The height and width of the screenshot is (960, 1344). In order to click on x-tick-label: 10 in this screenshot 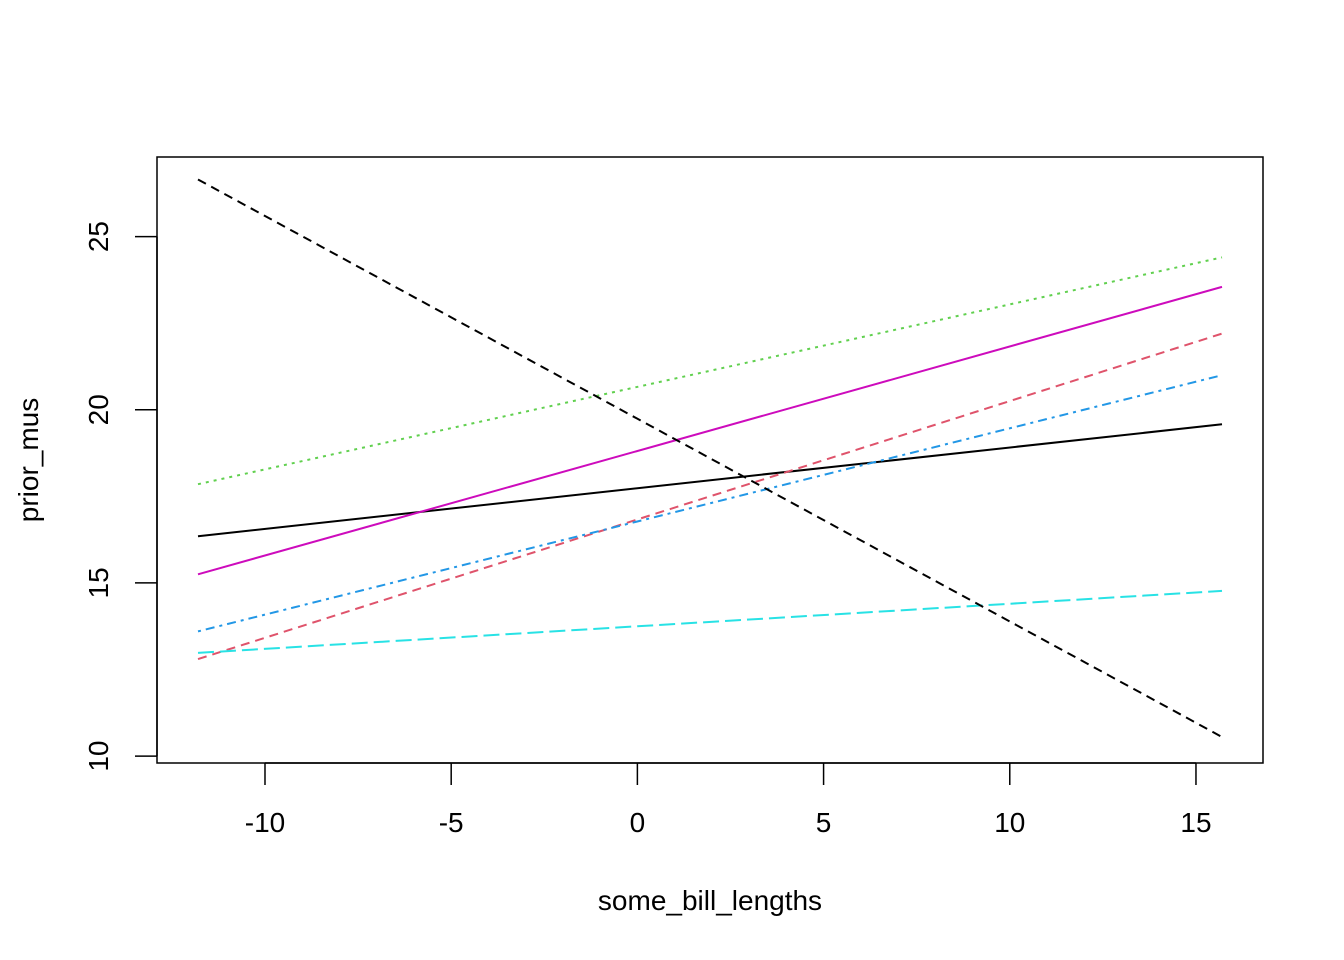, I will do `click(1009, 822)`.